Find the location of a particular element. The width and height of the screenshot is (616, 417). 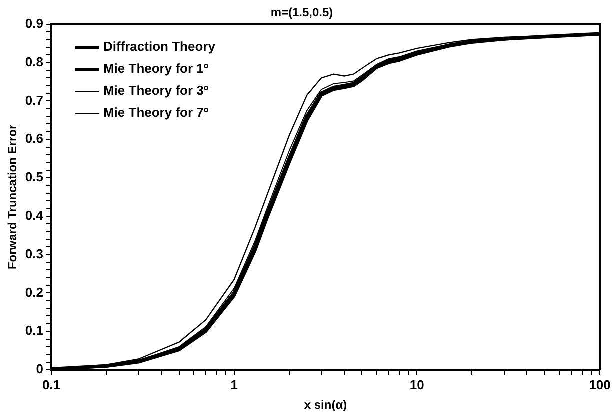

y-tick-label: 0.1 is located at coordinates (34, 330).